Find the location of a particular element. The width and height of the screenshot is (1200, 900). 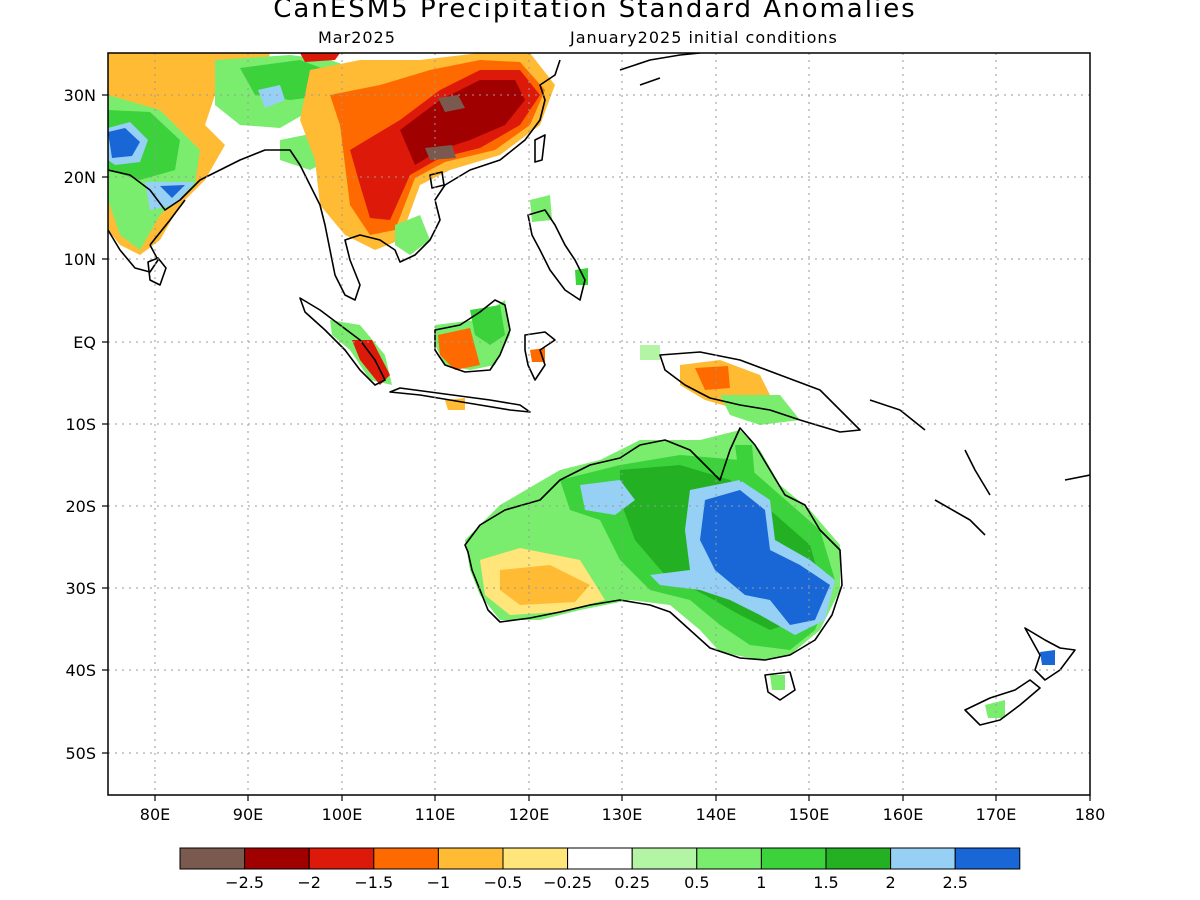

colorbar-label: −0.25 is located at coordinates (567, 882).